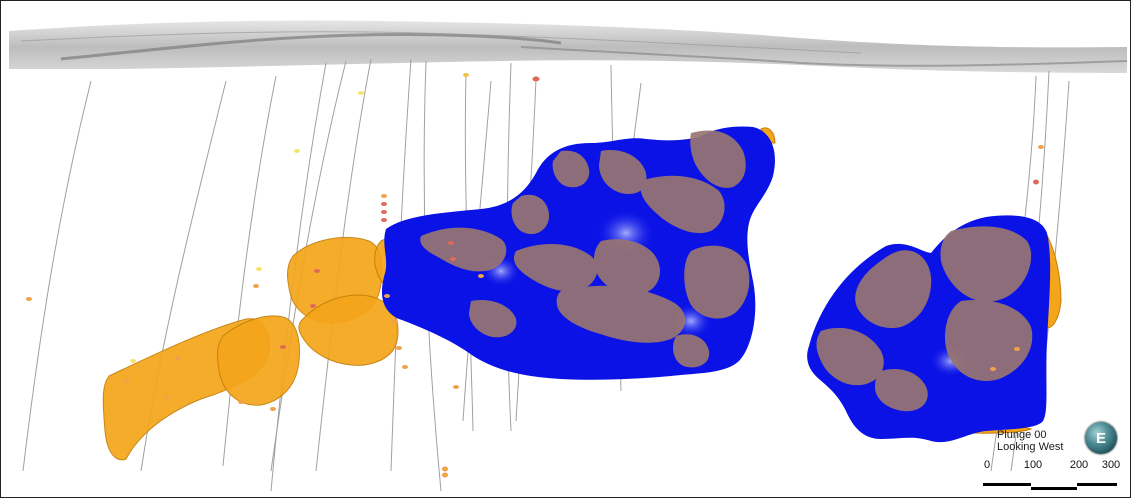 This screenshot has width=1131, height=499. What do you see at coordinates (568, 46) in the screenshot?
I see `topography-surface` at bounding box center [568, 46].